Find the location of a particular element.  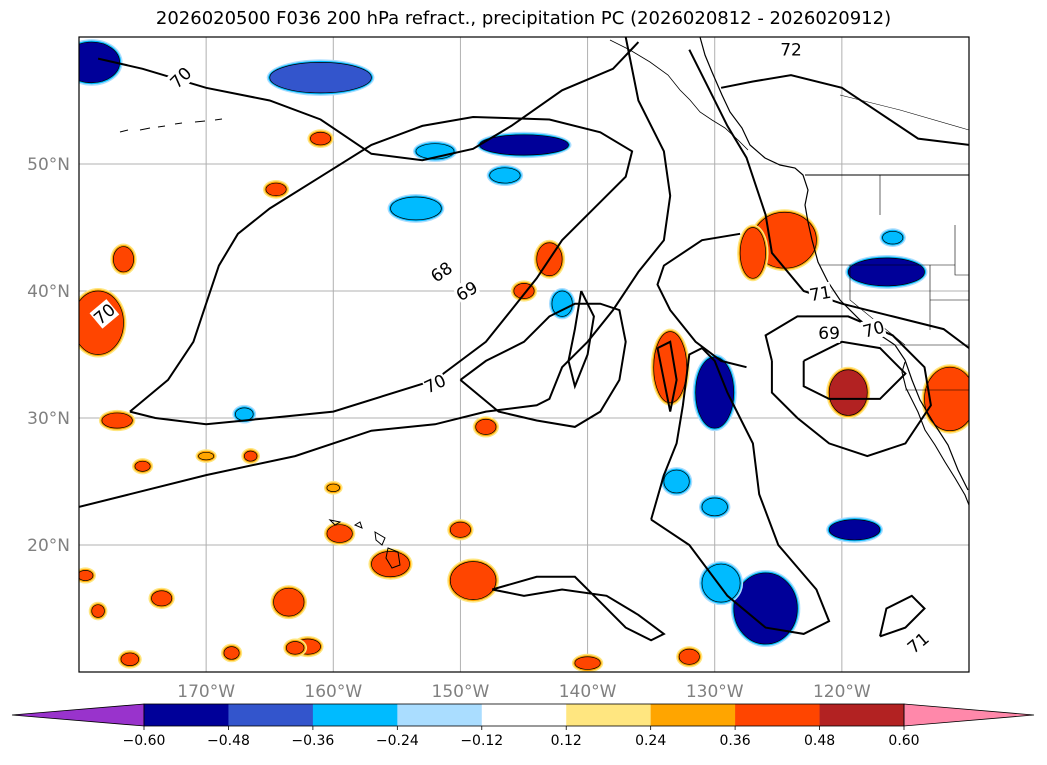

colorbar-tick-label: 0.36 is located at coordinates (735, 741).